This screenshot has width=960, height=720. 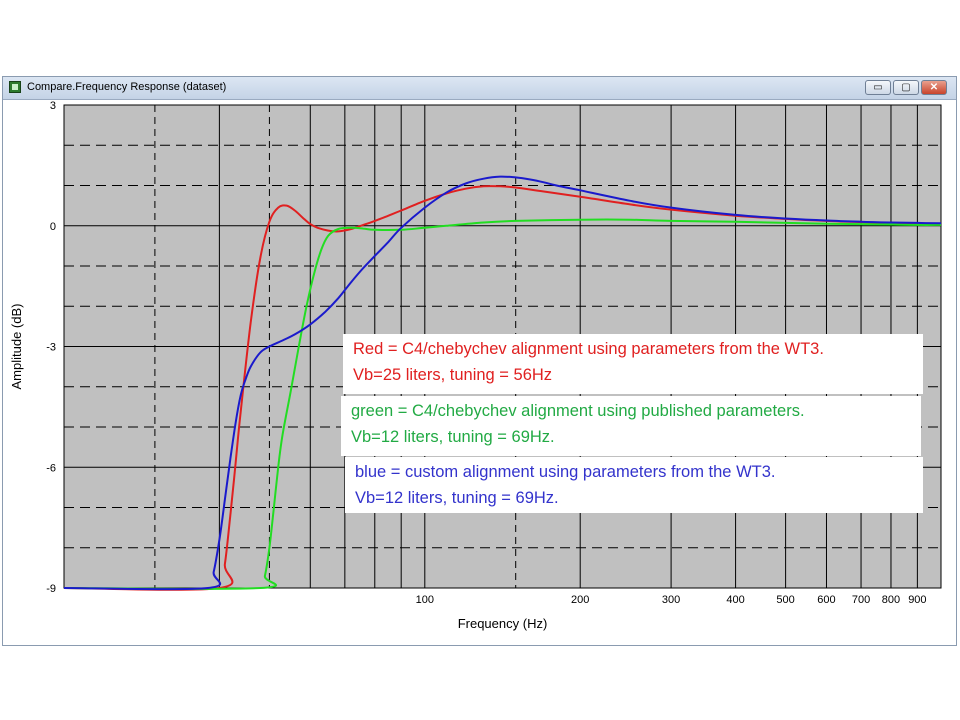 I want to click on x-tick-label: 800, so click(x=891, y=600).